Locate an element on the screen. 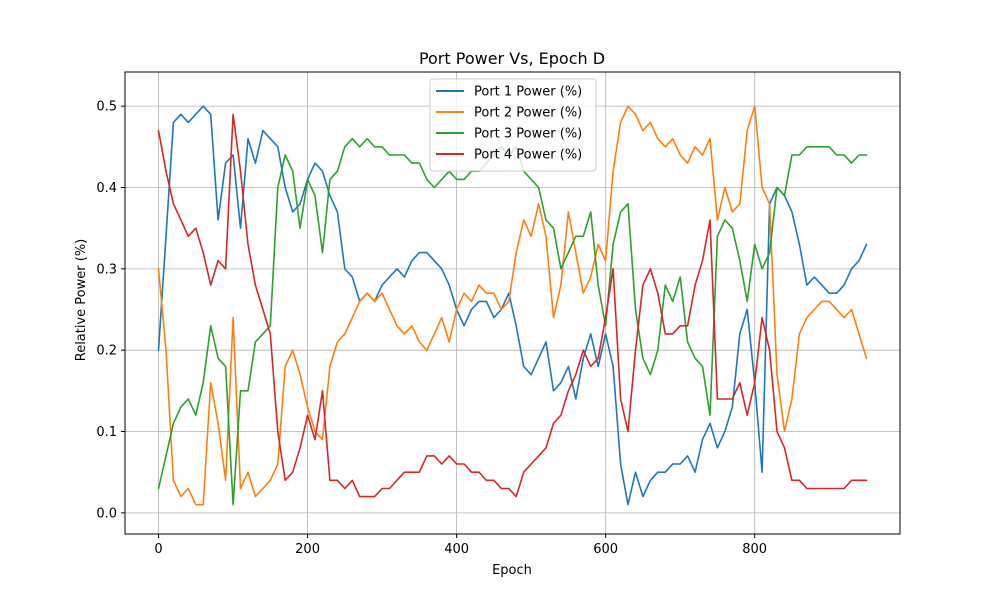 The height and width of the screenshot is (600, 1000). y-tick-label: 0.4 is located at coordinates (106, 188).